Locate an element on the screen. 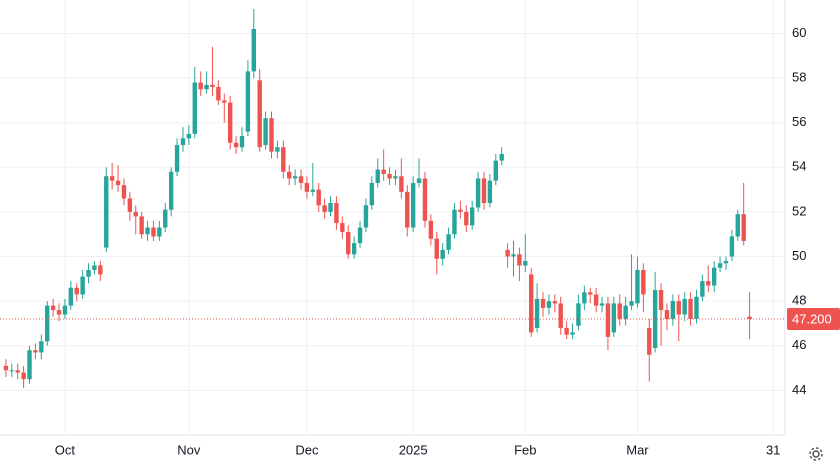 The height and width of the screenshot is (465, 840). y-tick-label: 46 is located at coordinates (799, 344).